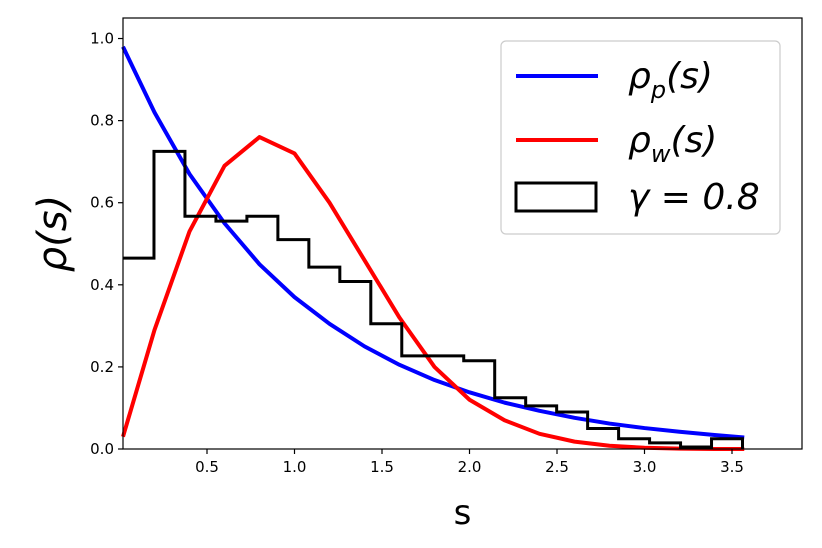  I want to click on legend-swatch-histogram, so click(556, 197).